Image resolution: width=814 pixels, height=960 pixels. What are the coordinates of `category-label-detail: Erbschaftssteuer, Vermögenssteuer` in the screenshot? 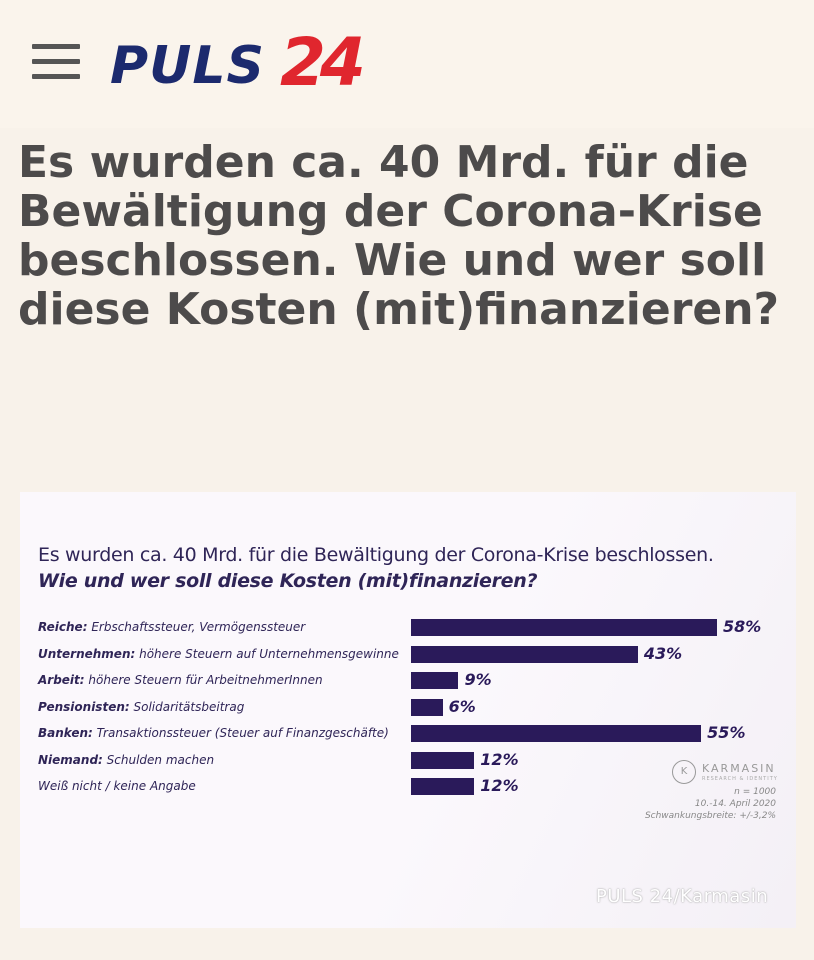 It's located at (196, 627).